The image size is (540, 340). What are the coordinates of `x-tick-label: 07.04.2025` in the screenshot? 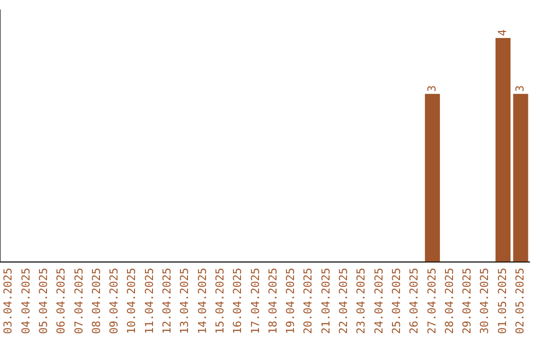 It's located at (79, 301).